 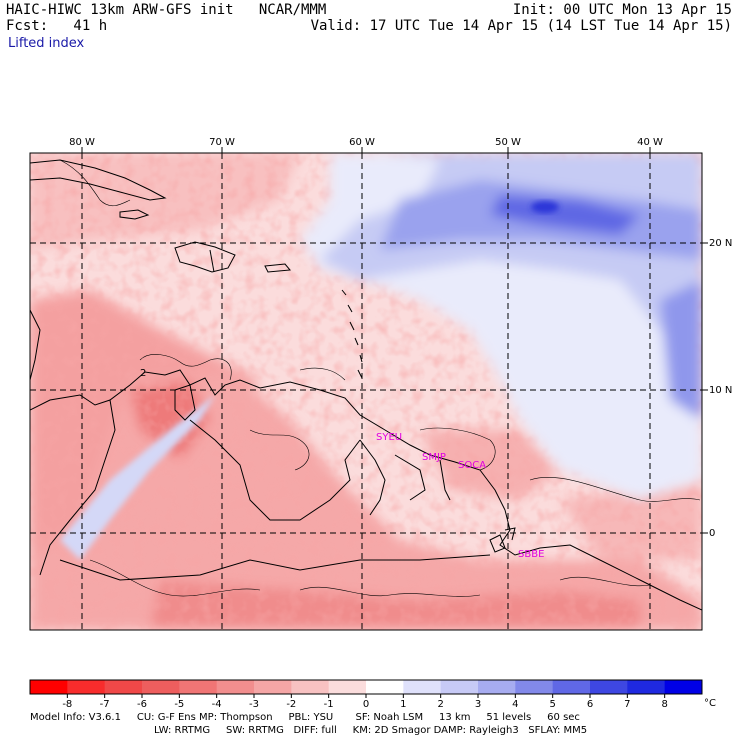 I want to click on colorbar-tick-label: 3, so click(x=478, y=704).